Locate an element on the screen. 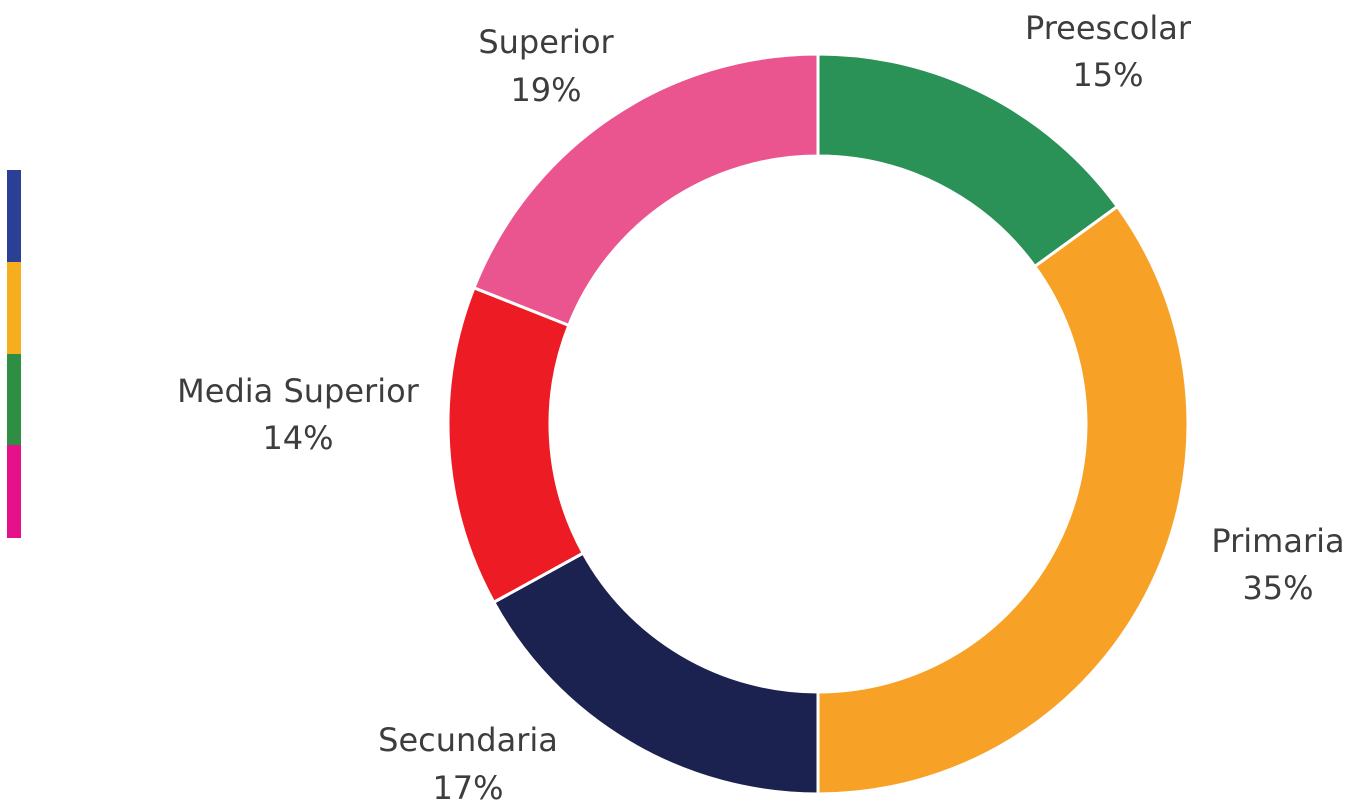 The height and width of the screenshot is (808, 1355). strip-green is located at coordinates (14, 399).